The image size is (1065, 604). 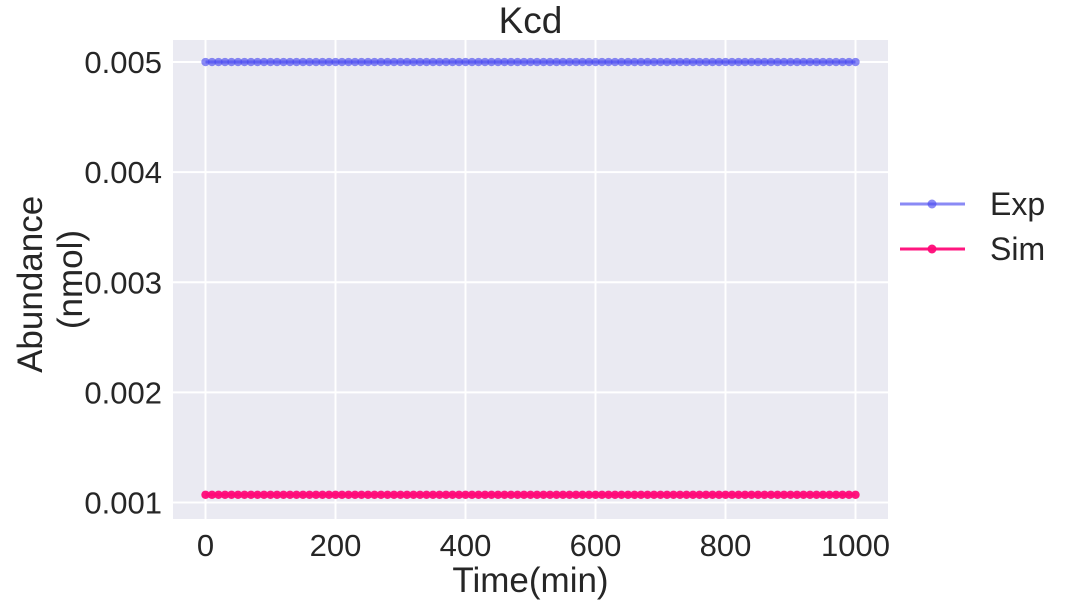 I want to click on series-sim, so click(x=530, y=494).